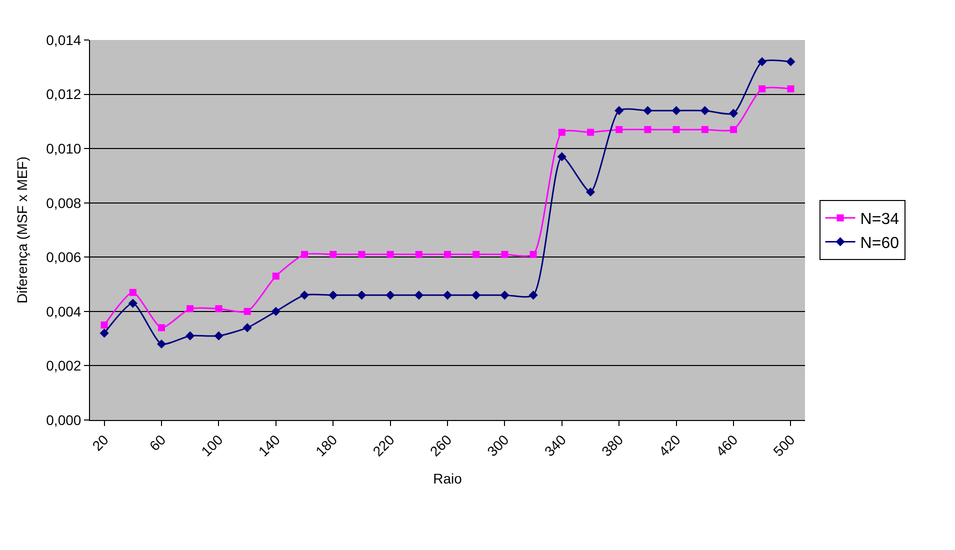 The width and height of the screenshot is (955, 550). I want to click on x-tick-label: 420, so click(670, 445).